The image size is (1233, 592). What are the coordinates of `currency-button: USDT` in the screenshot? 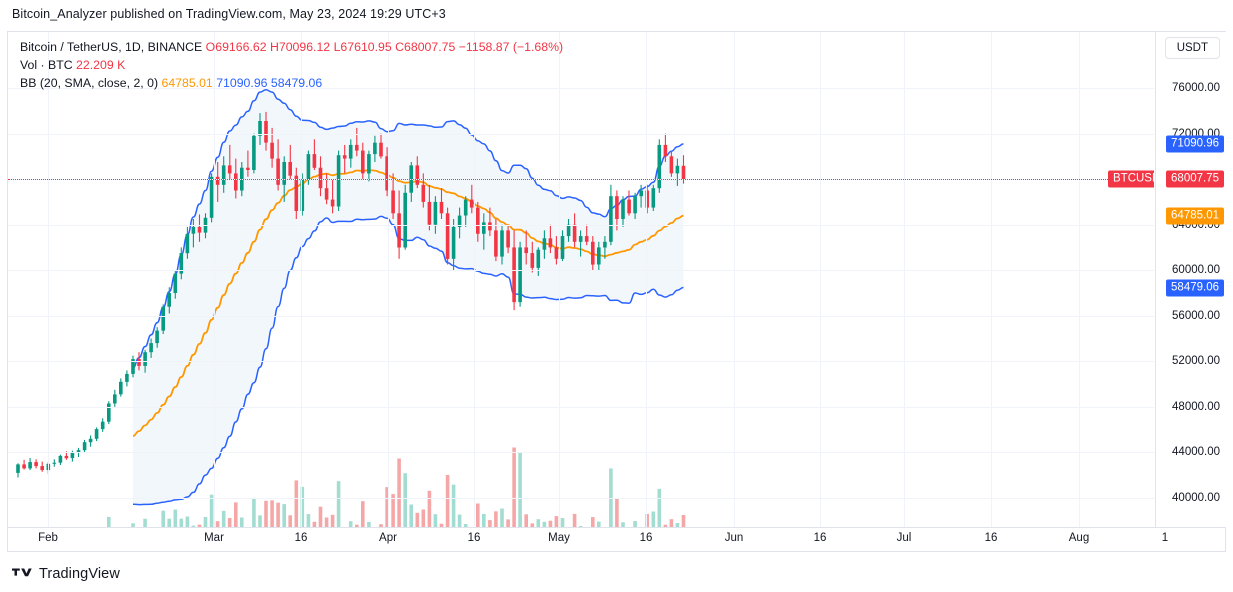 It's located at (1192, 48).